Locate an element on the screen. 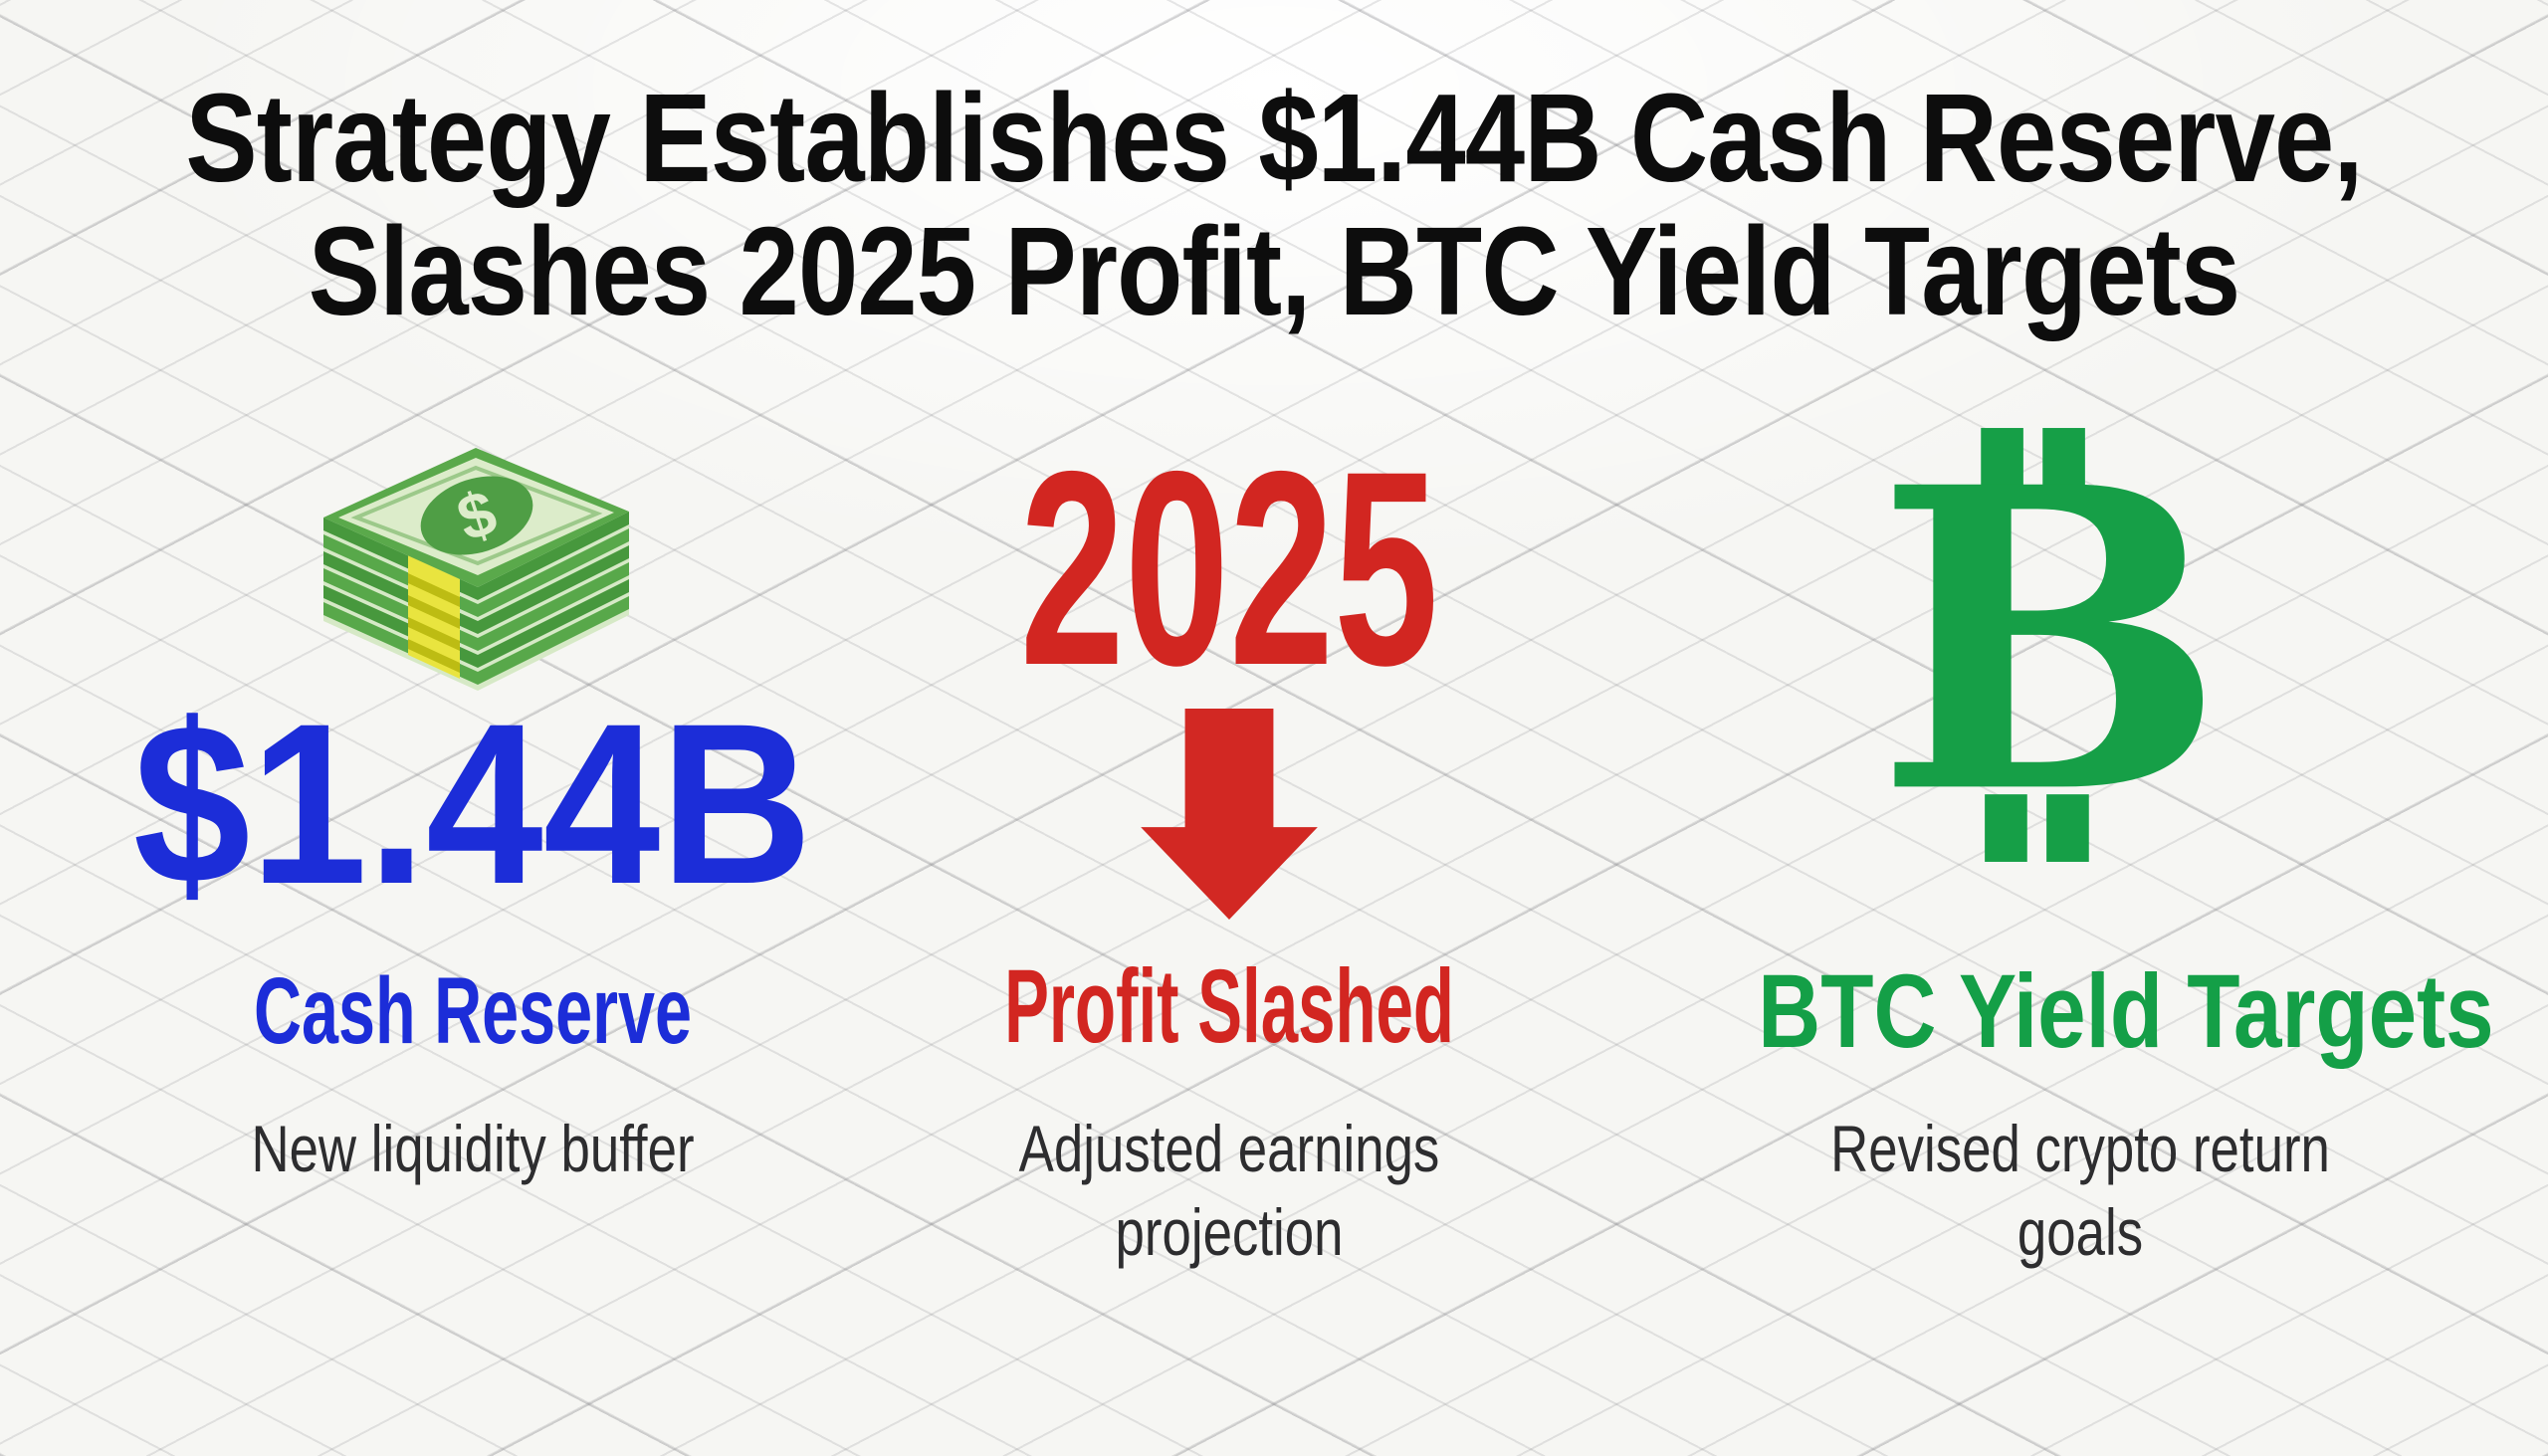 This screenshot has height=1456, width=2548. btc-yield-description: Revised crypto return goals is located at coordinates (2080, 1190).